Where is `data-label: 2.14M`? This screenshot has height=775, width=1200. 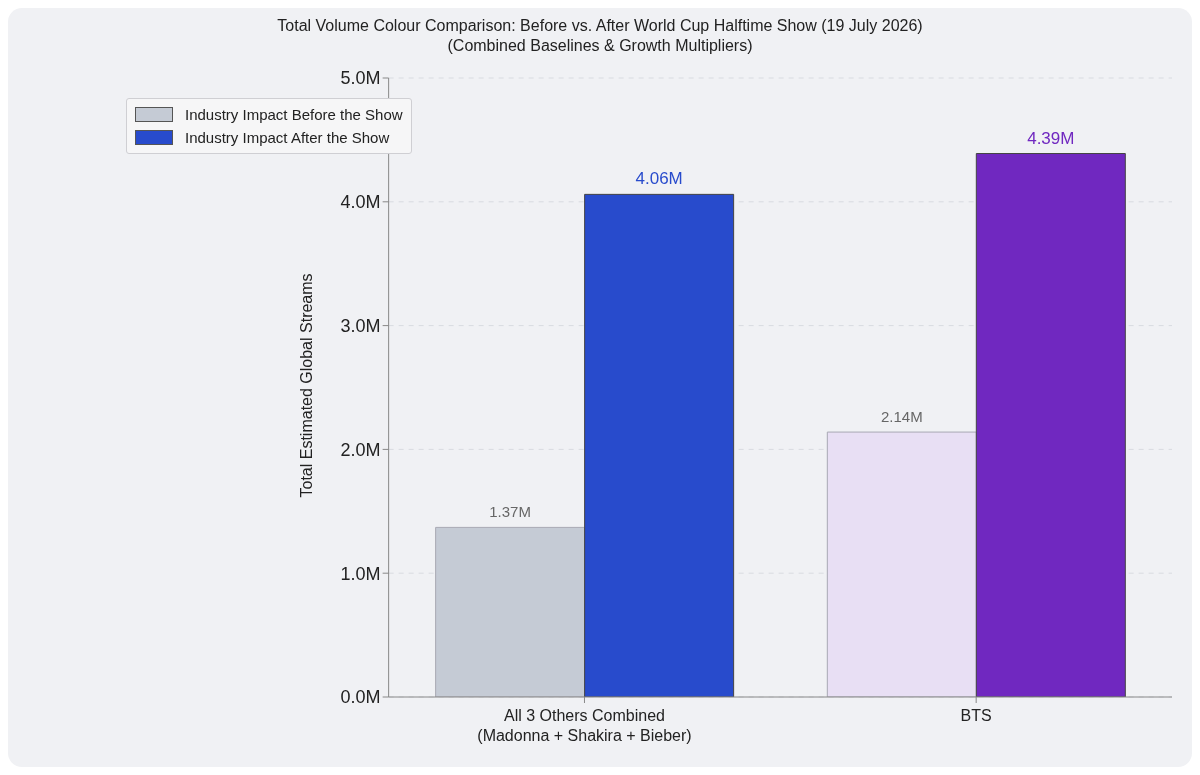 data-label: 2.14M is located at coordinates (901, 417).